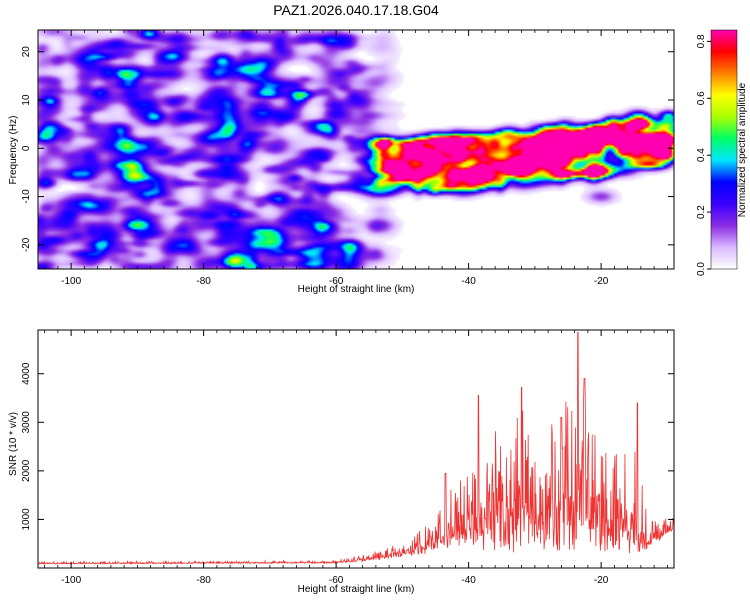  I want to click on colorbar-tick-label: 0.0, so click(701, 269).